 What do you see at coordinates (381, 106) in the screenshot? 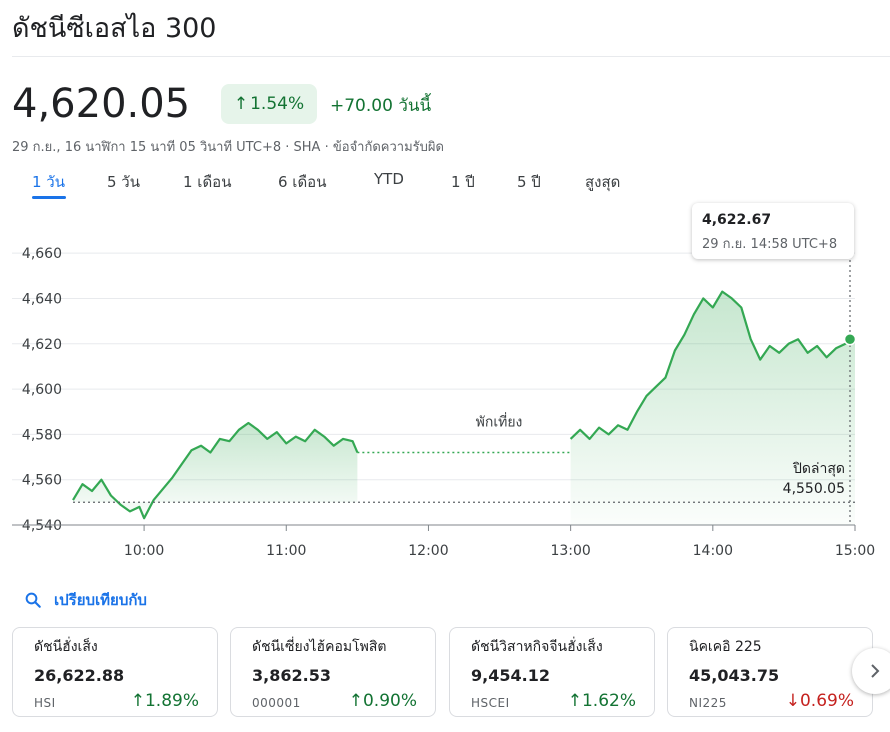
I see `change-absolute: +70.00 วันนี้` at bounding box center [381, 106].